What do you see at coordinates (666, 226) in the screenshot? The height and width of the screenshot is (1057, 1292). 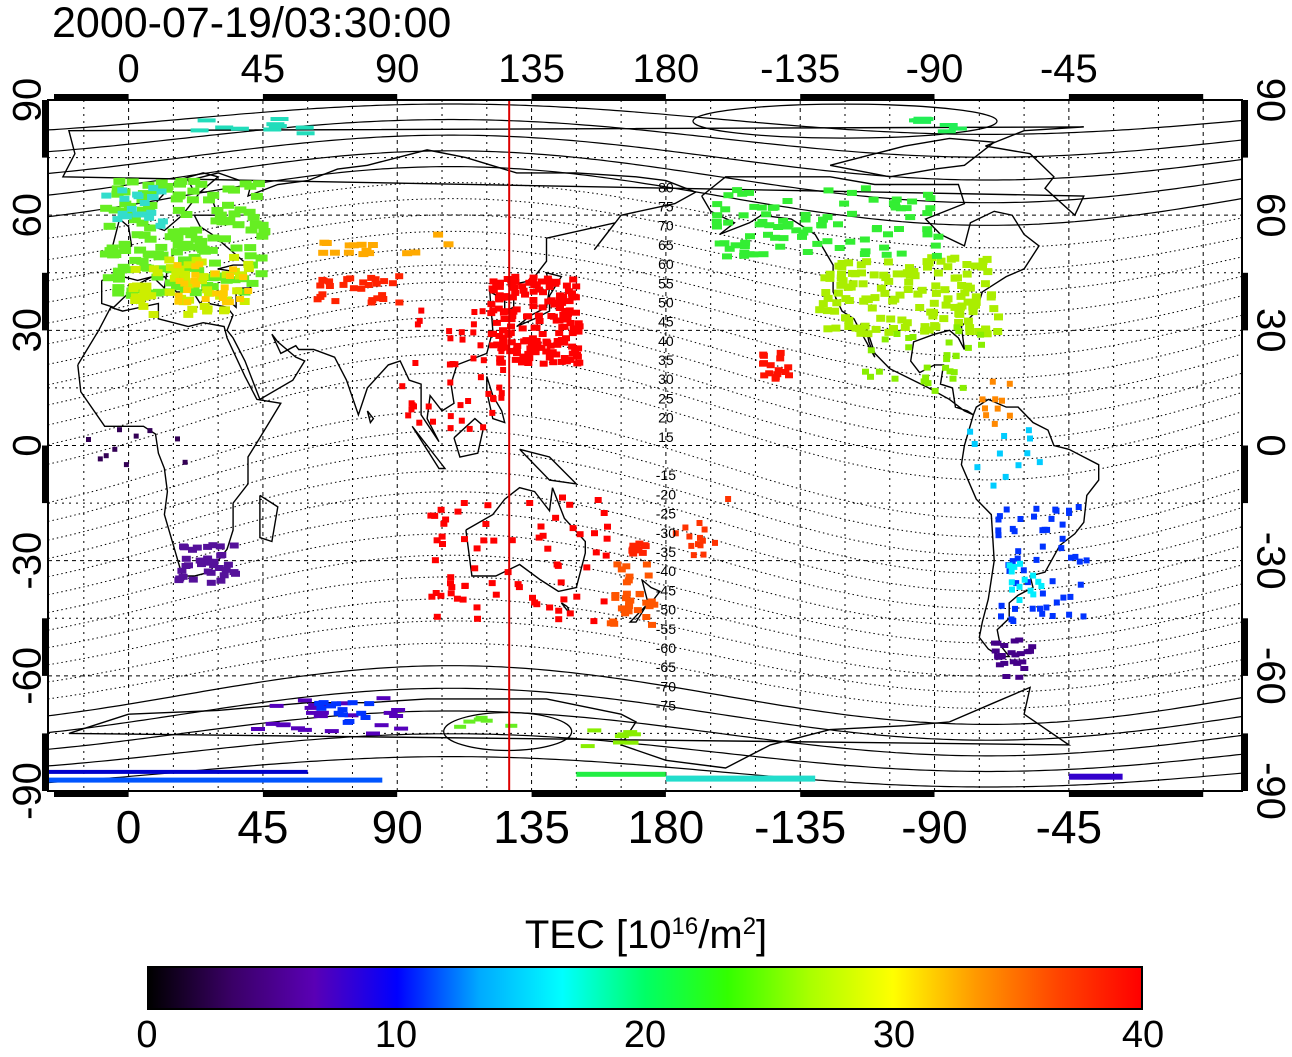 I see `mag-lat-label: 70` at bounding box center [666, 226].